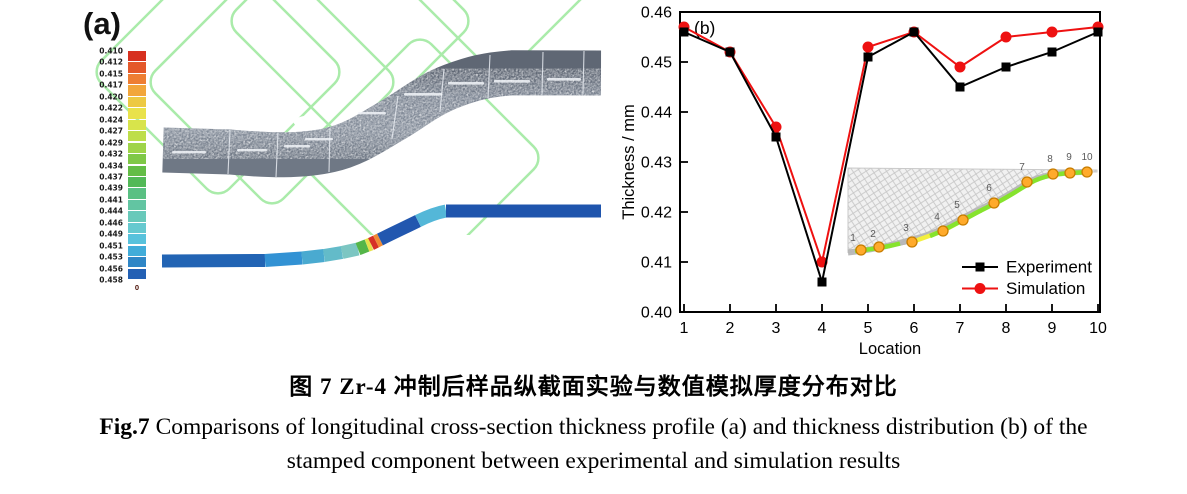 Image resolution: width=1187 pixels, height=494 pixels. What do you see at coordinates (111, 188) in the screenshot?
I see `legend-value-label: 0.439` at bounding box center [111, 188].